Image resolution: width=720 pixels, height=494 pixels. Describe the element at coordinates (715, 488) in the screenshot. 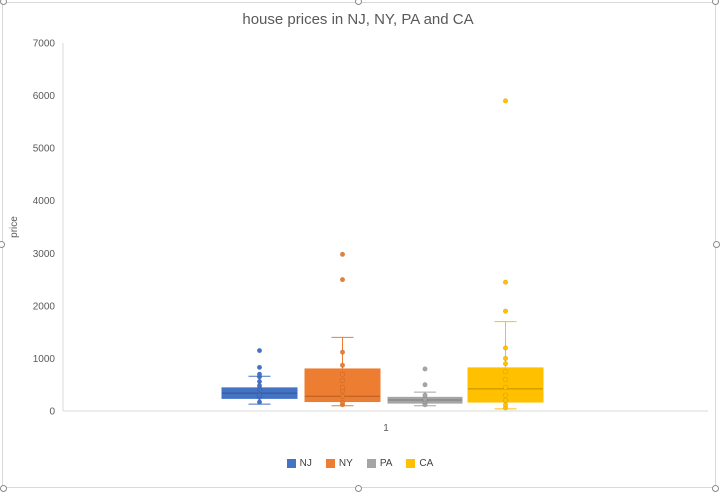

I see `resize-handle-bottom-right` at that location.